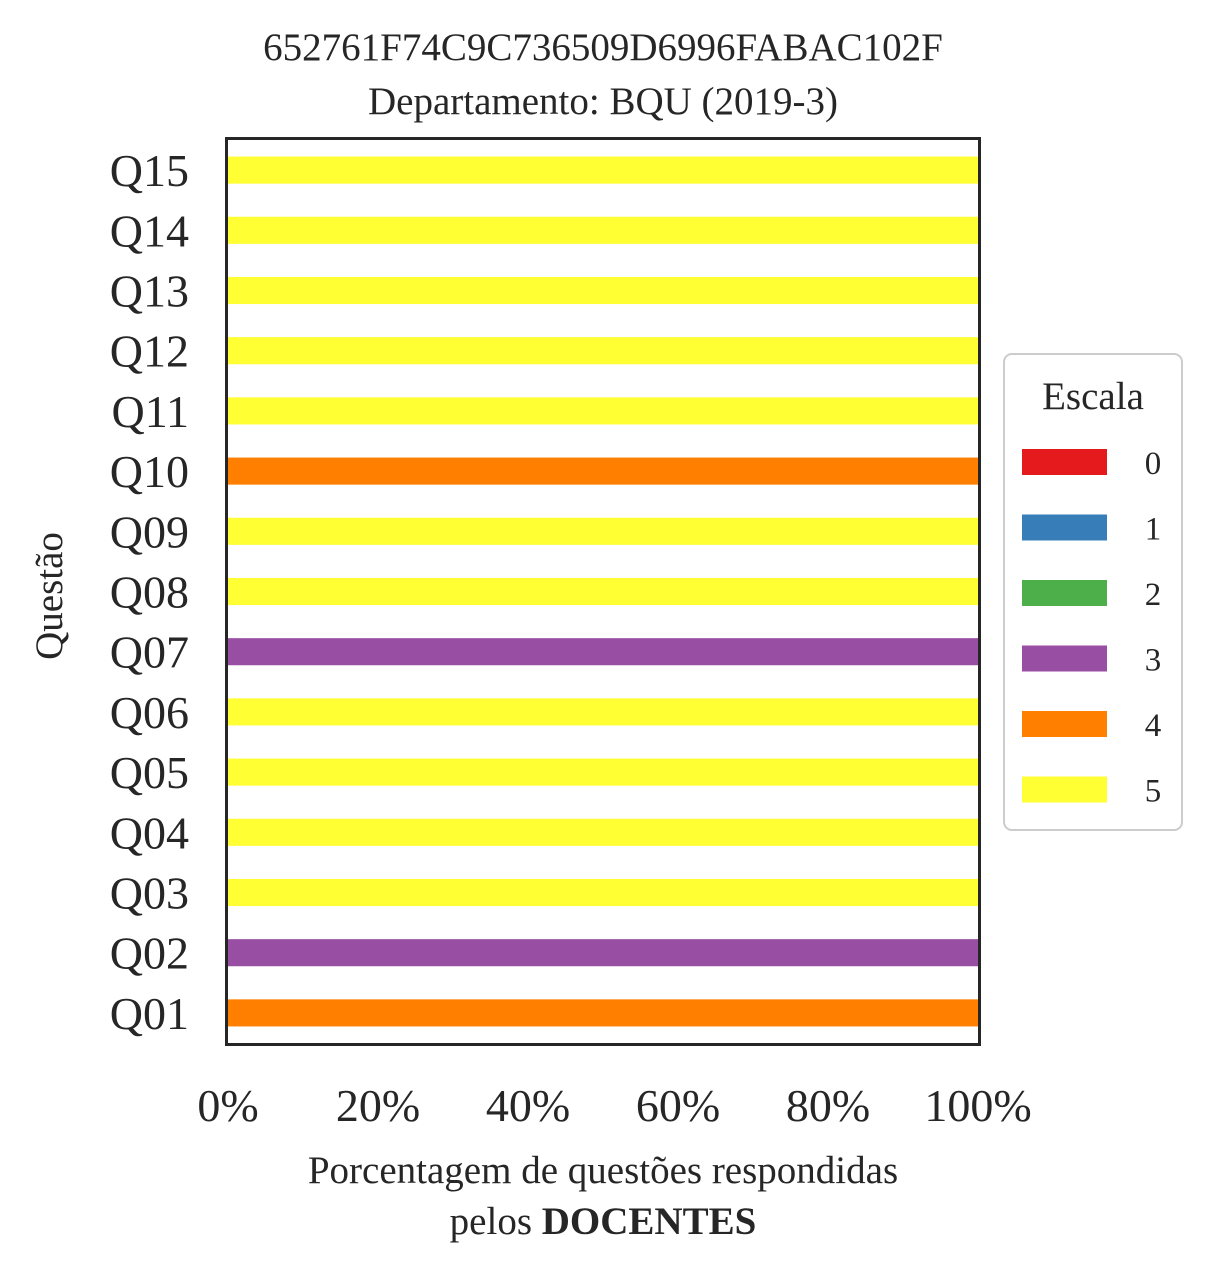 This screenshot has width=1213, height=1275. I want to click on y-tick-label-q12: Q12, so click(149, 351).